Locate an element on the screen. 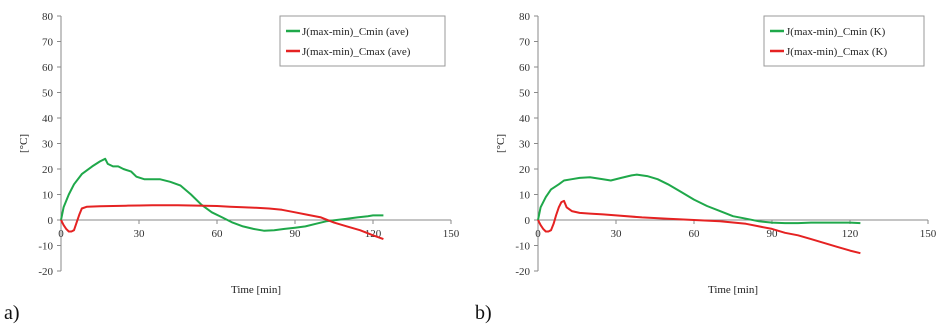  panel-label-b: b) is located at coordinates (483, 313).